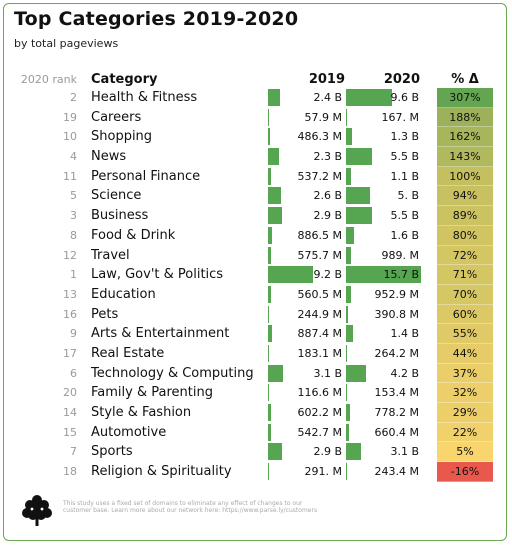  Describe the element at coordinates (172, 373) in the screenshot. I see `row-category: Technology & Computing` at that location.